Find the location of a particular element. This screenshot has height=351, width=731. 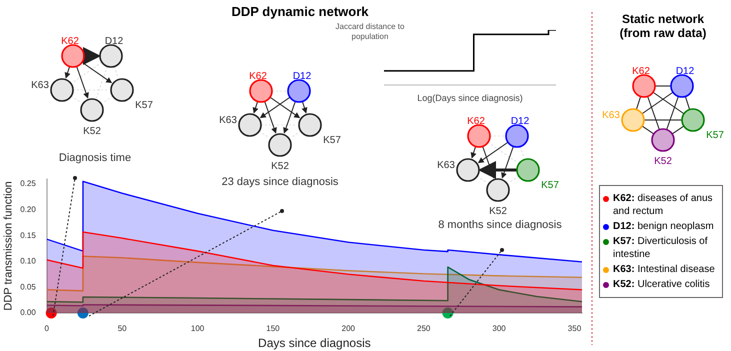

x-tick-label: 50 is located at coordinates (123, 329).